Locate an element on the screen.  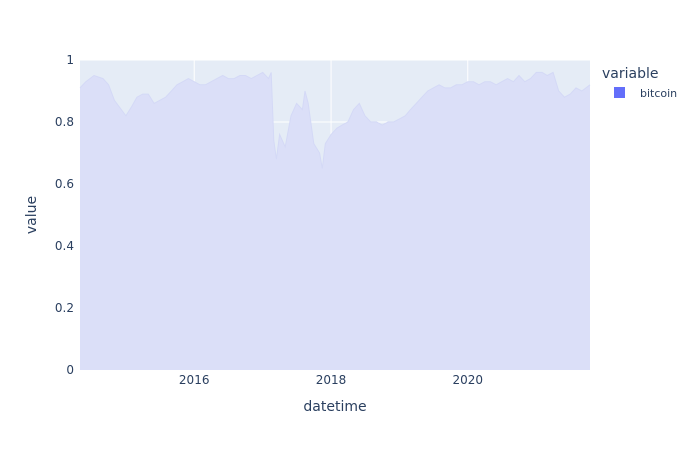
x-tick-label: 2016 is located at coordinates (194, 380).